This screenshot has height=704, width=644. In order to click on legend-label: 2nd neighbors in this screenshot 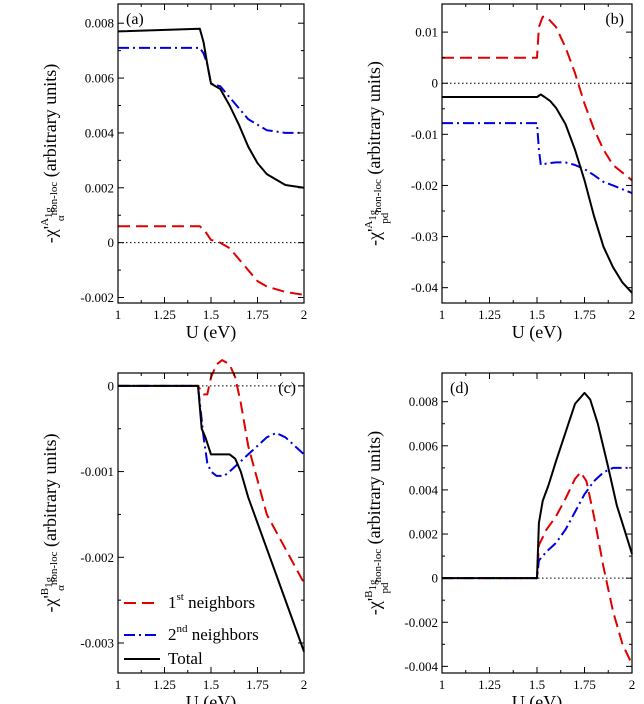, I will do `click(213, 633)`.